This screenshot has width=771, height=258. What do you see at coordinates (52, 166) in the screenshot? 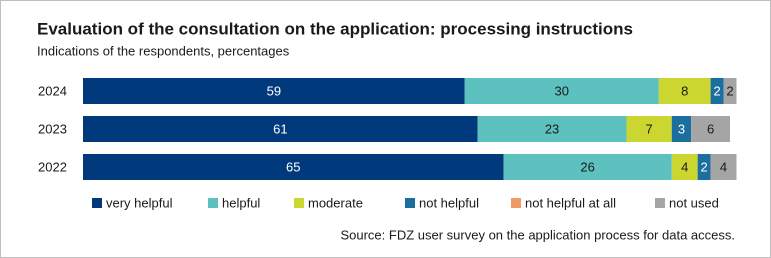
I see `y-tick-label: 2022` at bounding box center [52, 166].